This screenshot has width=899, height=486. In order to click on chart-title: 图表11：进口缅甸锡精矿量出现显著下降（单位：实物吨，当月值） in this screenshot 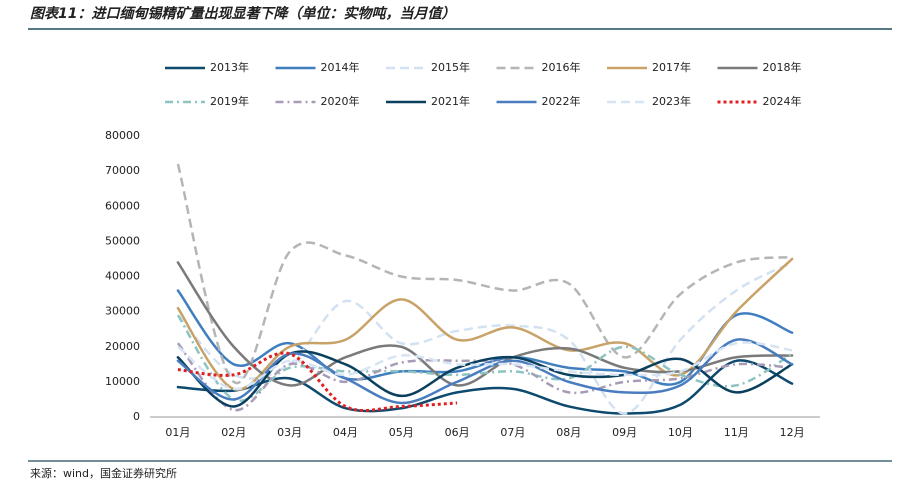, I will do `click(242, 13)`.